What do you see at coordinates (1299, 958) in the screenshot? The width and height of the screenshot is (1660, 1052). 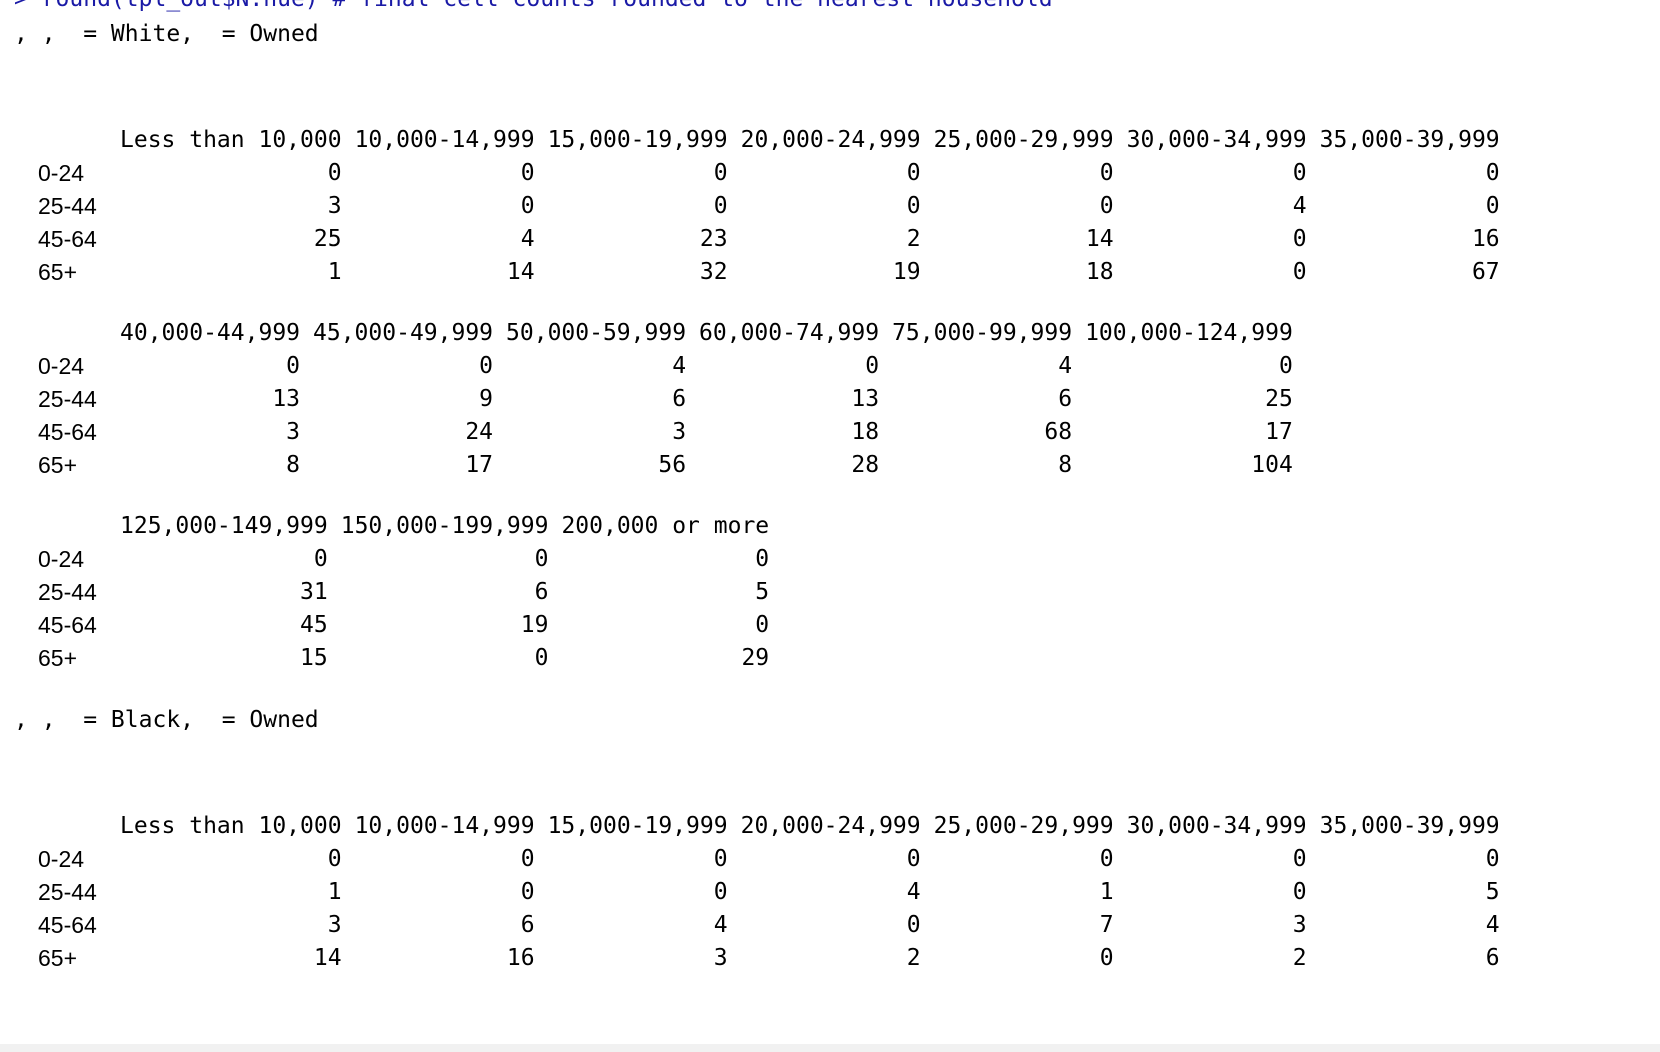 I see `cell-value: 2` at bounding box center [1299, 958].